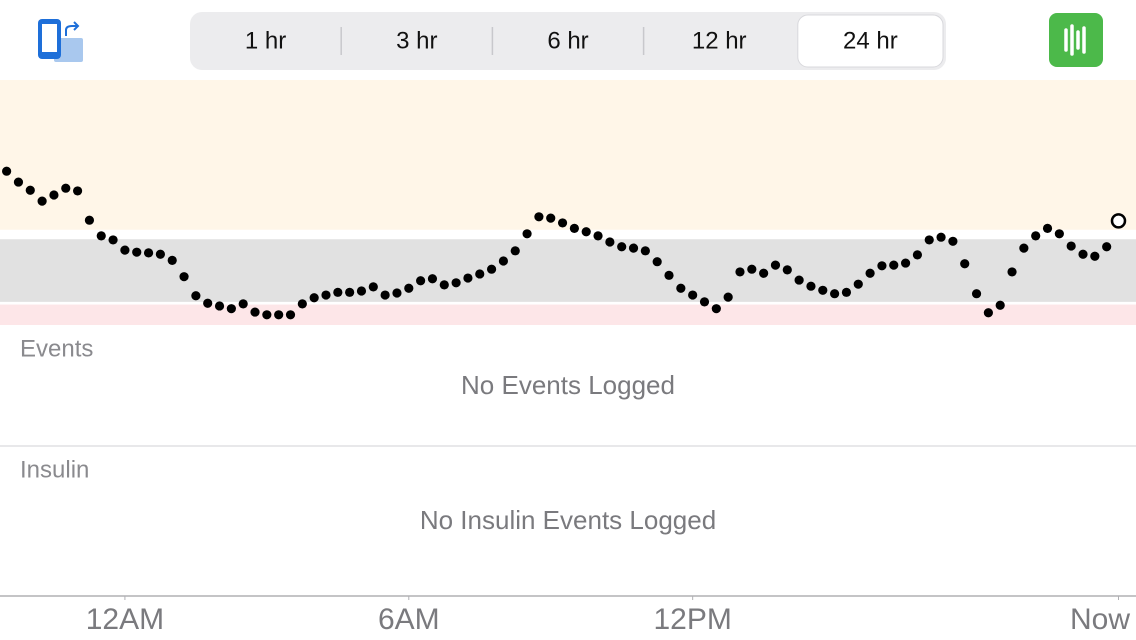  What do you see at coordinates (416, 40) in the screenshot?
I see `segment-label: 3 hr` at bounding box center [416, 40].